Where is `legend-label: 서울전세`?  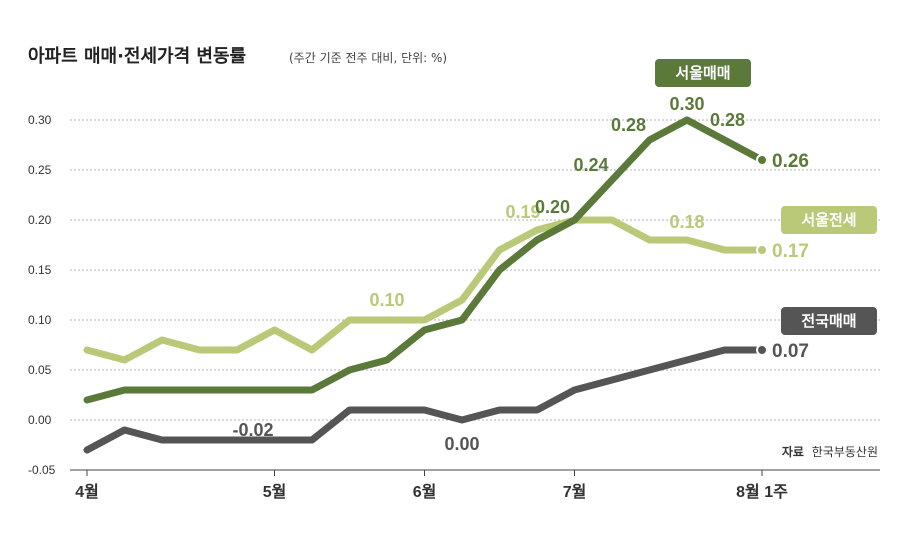
legend-label: 서울전세 is located at coordinates (828, 220).